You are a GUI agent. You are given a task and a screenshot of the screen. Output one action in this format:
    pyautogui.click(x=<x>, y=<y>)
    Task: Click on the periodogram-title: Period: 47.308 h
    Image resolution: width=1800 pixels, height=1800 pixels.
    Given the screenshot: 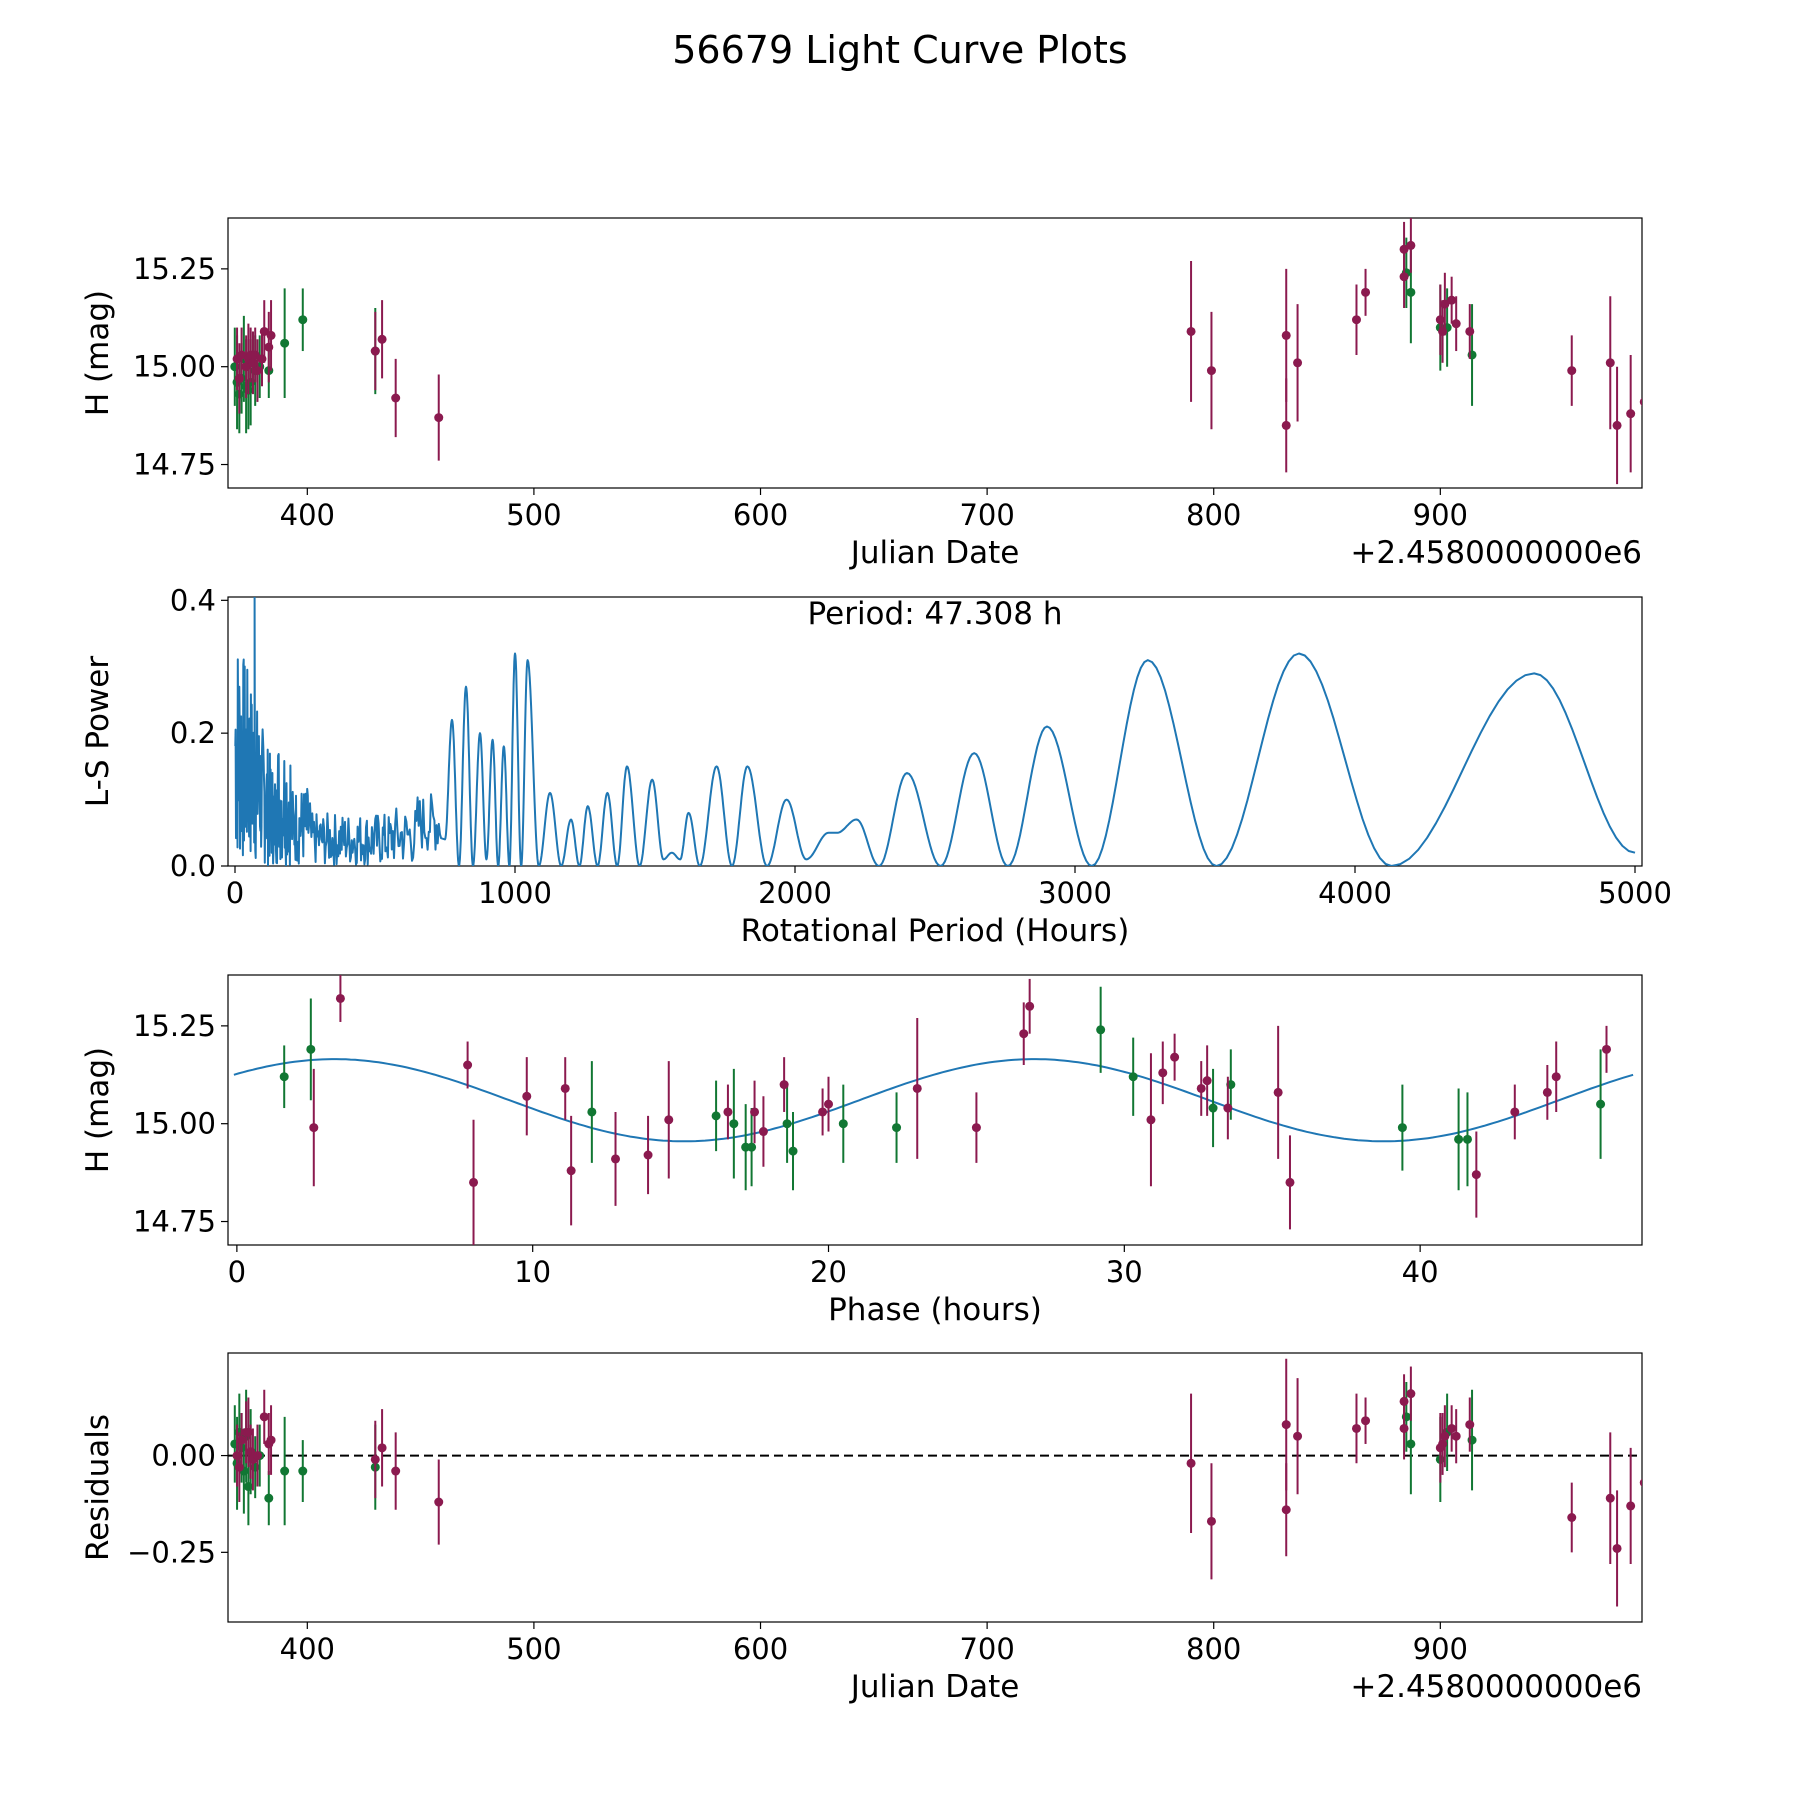 What is the action you would take?
    pyautogui.click(x=935, y=614)
    